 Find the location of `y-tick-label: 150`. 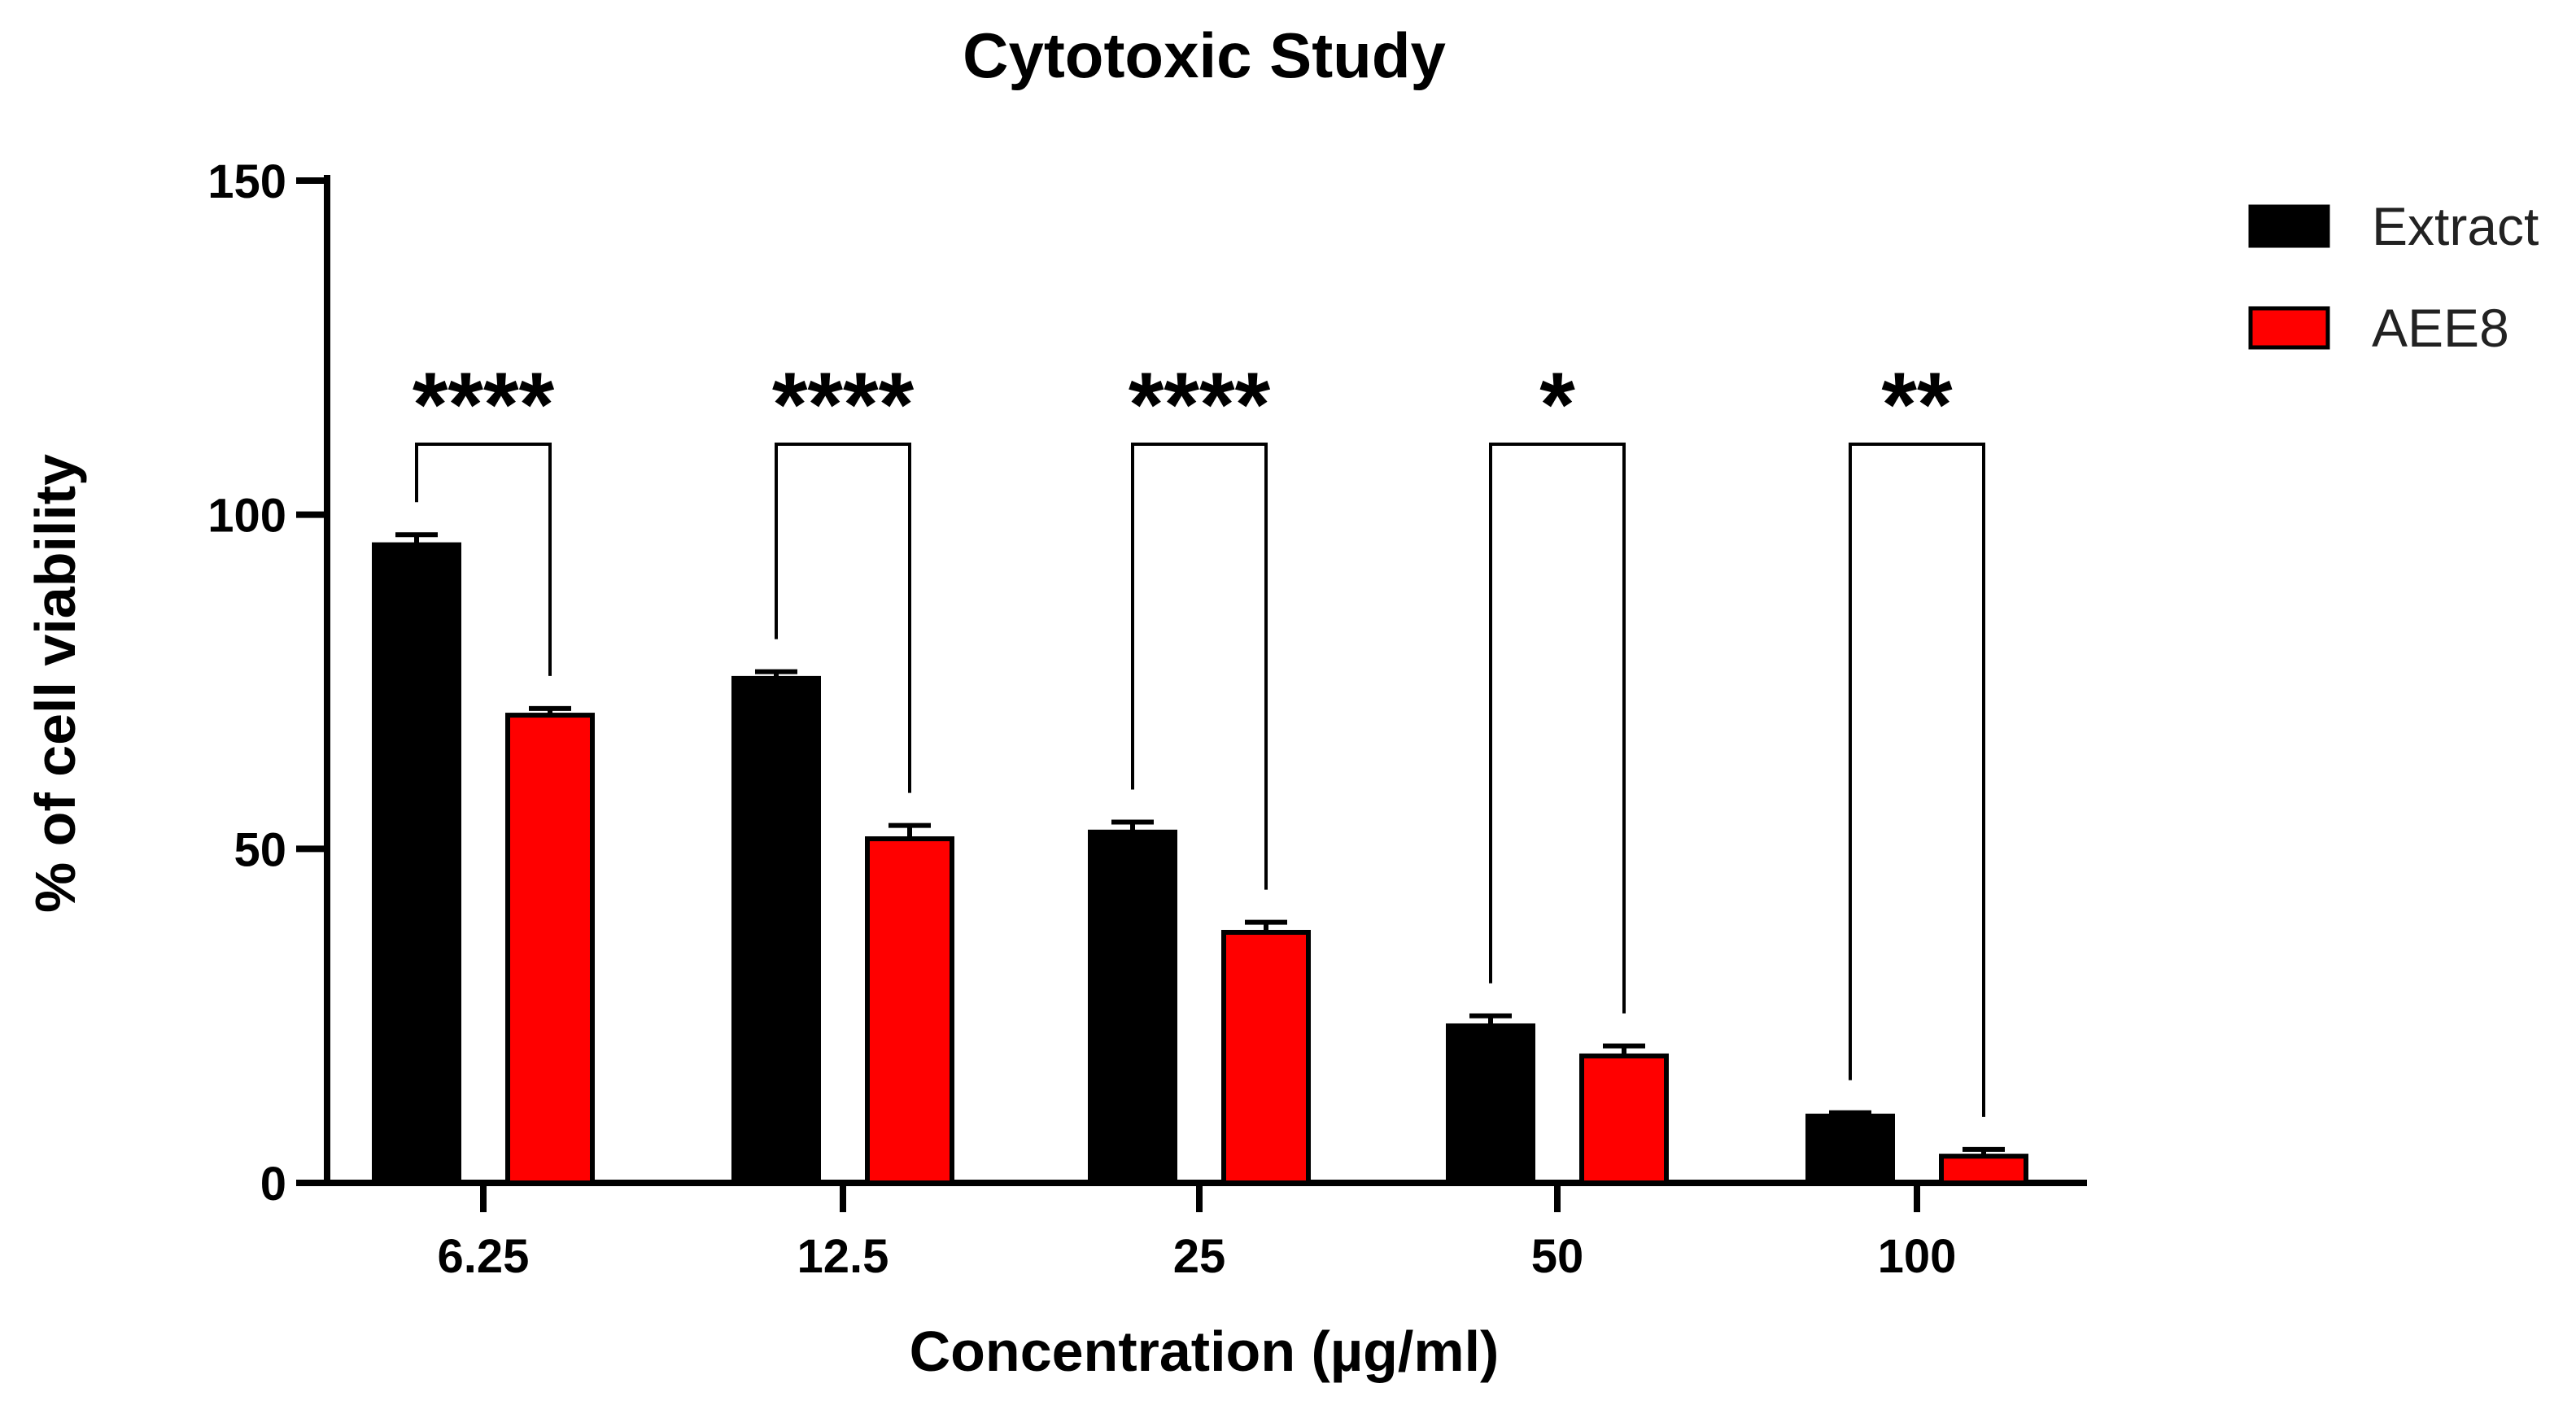

y-tick-label: 150 is located at coordinates (246, 181).